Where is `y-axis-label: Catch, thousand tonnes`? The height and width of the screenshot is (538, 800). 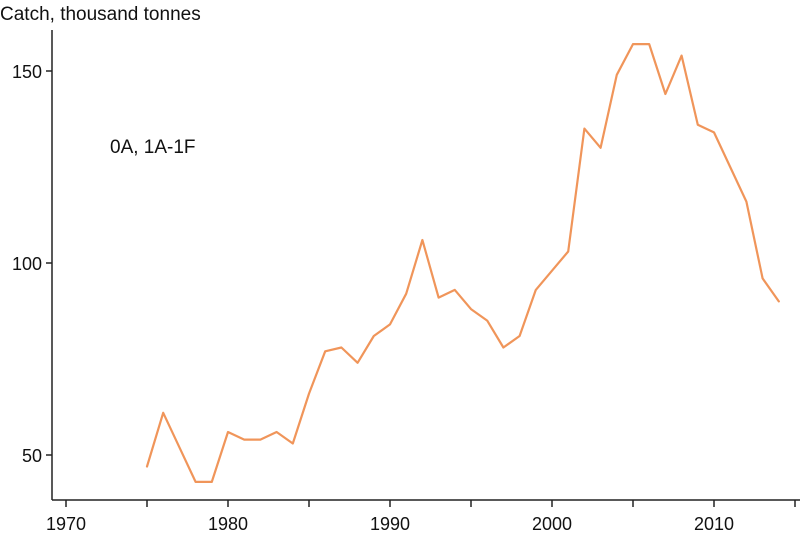
y-axis-label: Catch, thousand tonnes is located at coordinates (100, 14).